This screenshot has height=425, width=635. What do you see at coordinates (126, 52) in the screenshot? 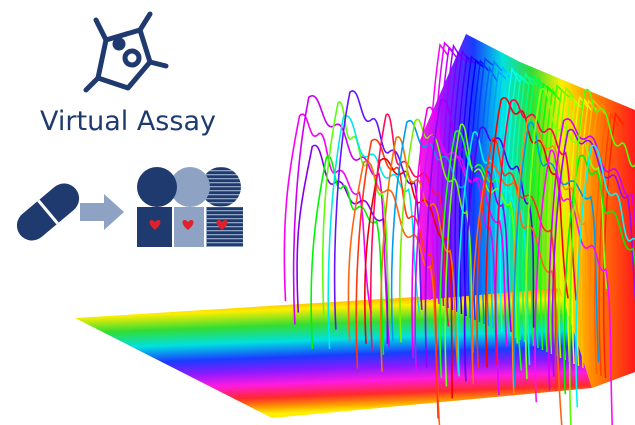
I see `cell-logo` at bounding box center [126, 52].